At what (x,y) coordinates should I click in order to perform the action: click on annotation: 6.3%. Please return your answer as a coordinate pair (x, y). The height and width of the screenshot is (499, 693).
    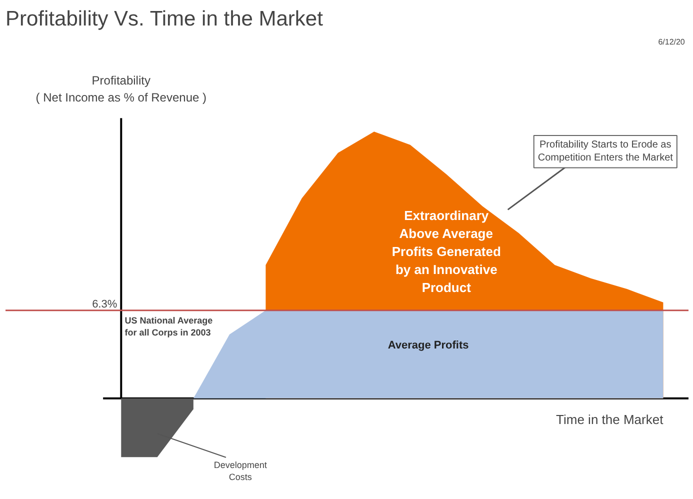
    Looking at the image, I should click on (105, 304).